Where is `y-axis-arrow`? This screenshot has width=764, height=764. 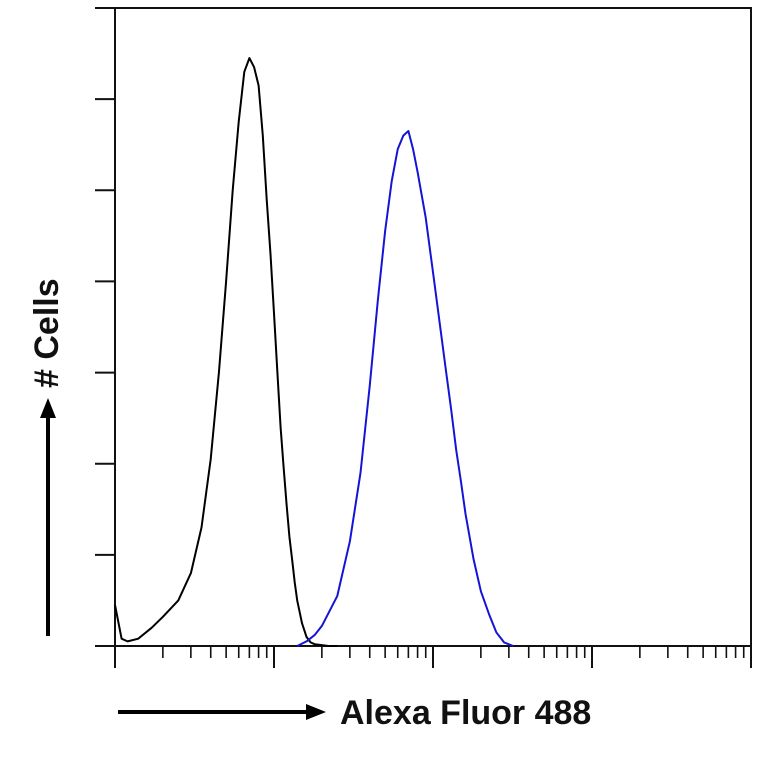
y-axis-arrow is located at coordinates (48, 517).